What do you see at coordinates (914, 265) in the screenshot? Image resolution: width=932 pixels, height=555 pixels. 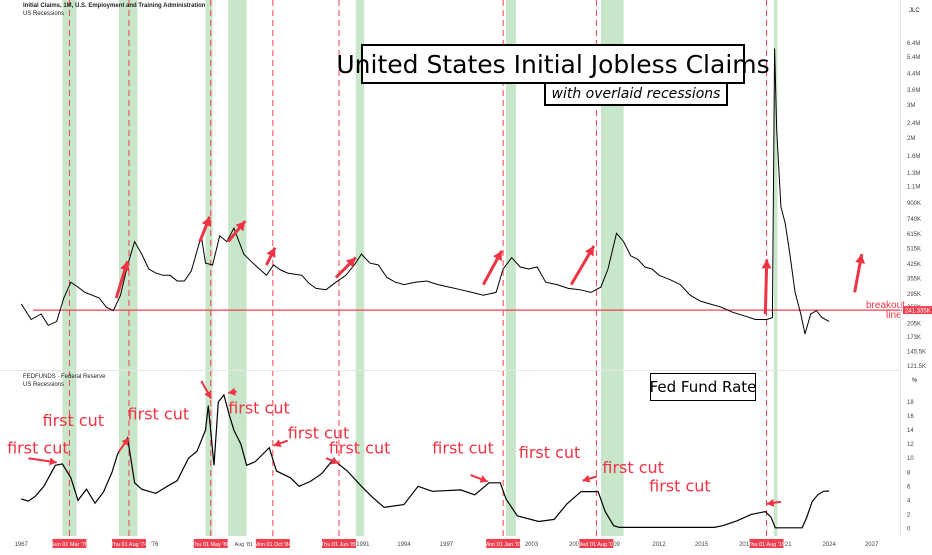 I see `y-tick-label: 425K` at bounding box center [914, 265].